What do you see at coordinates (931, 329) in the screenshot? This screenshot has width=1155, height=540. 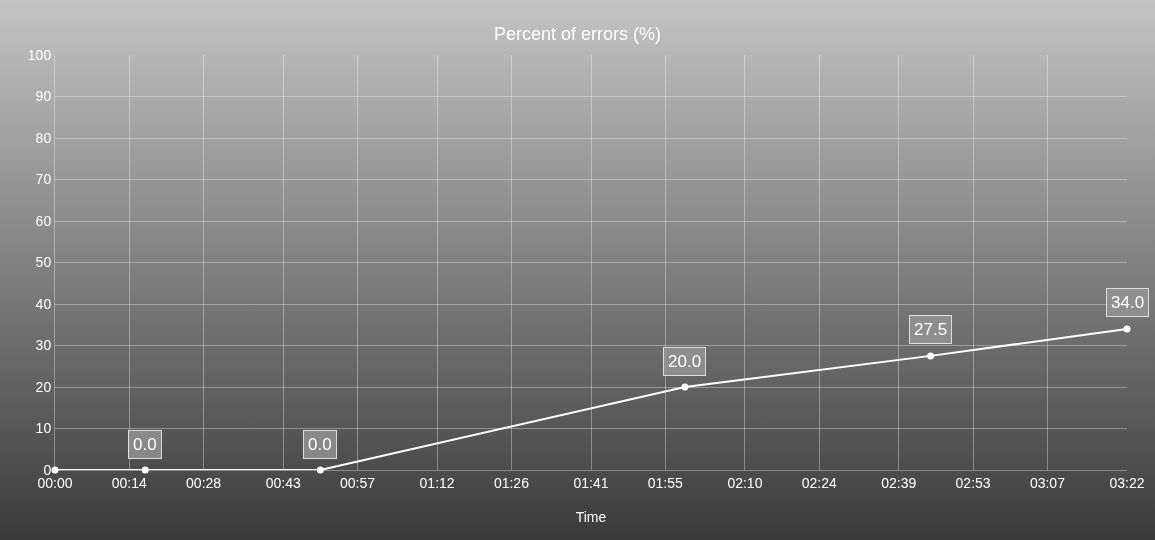 I see `data-label: 27.5` at bounding box center [931, 329].